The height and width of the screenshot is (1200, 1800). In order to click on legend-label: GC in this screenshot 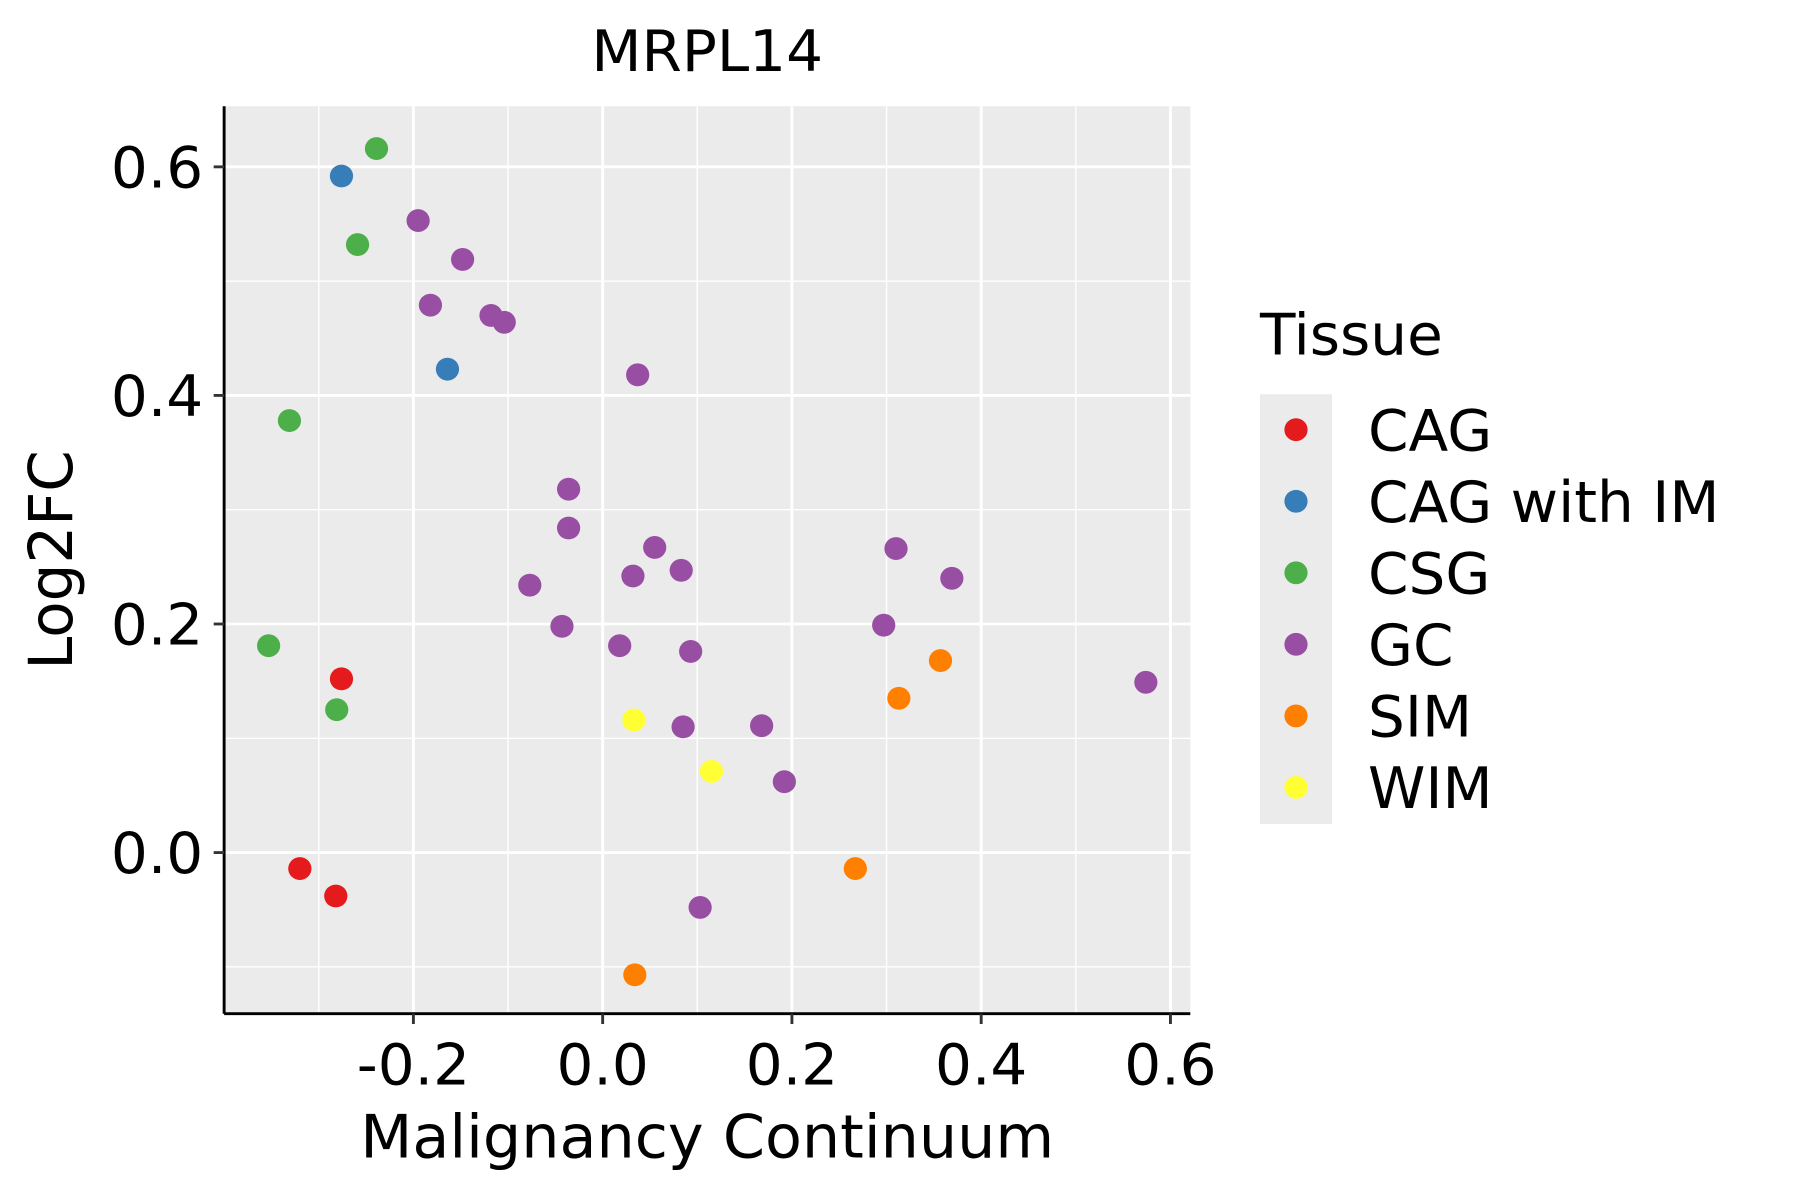, I will do `click(1411, 645)`.